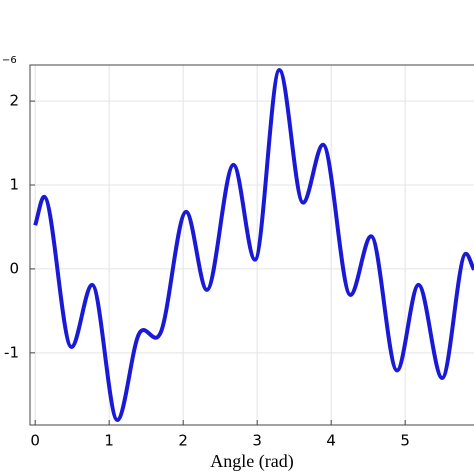 This screenshot has height=474, width=474. What do you see at coordinates (35, 441) in the screenshot?
I see `x-tick-label: 0` at bounding box center [35, 441].